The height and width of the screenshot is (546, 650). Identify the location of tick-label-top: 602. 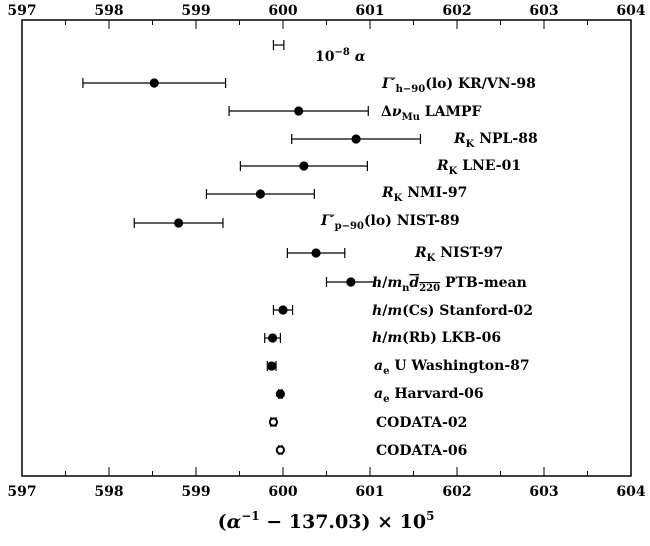
(456, 11).